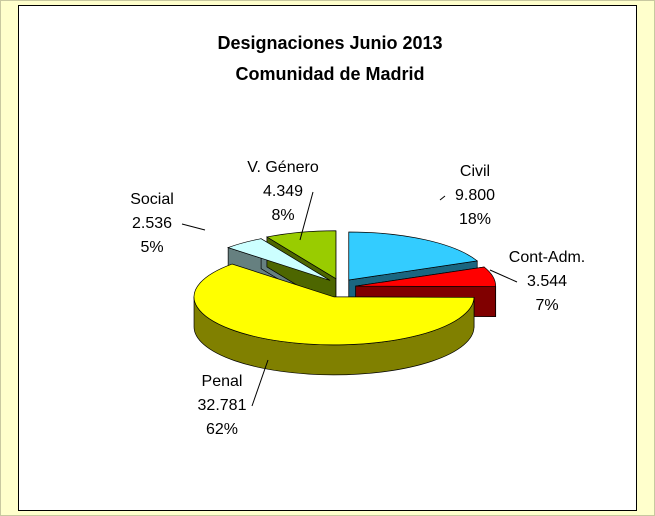 The image size is (655, 516). I want to click on slice-label: Penal, so click(222, 381).